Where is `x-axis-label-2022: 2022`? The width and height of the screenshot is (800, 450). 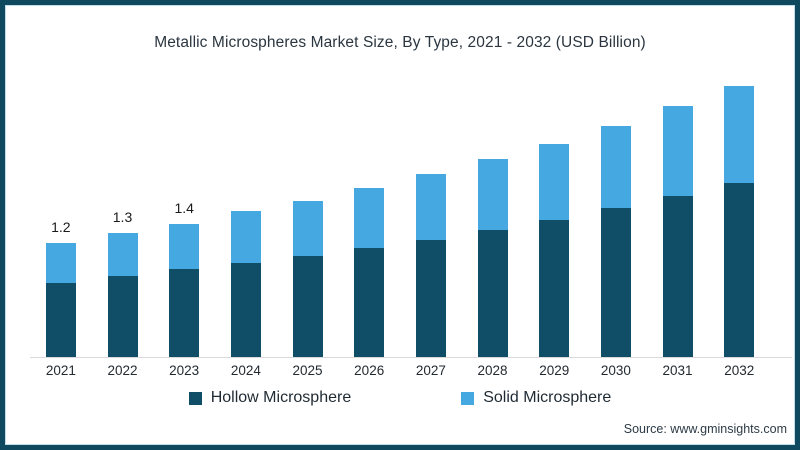
x-axis-label-2022: 2022 is located at coordinates (122, 370).